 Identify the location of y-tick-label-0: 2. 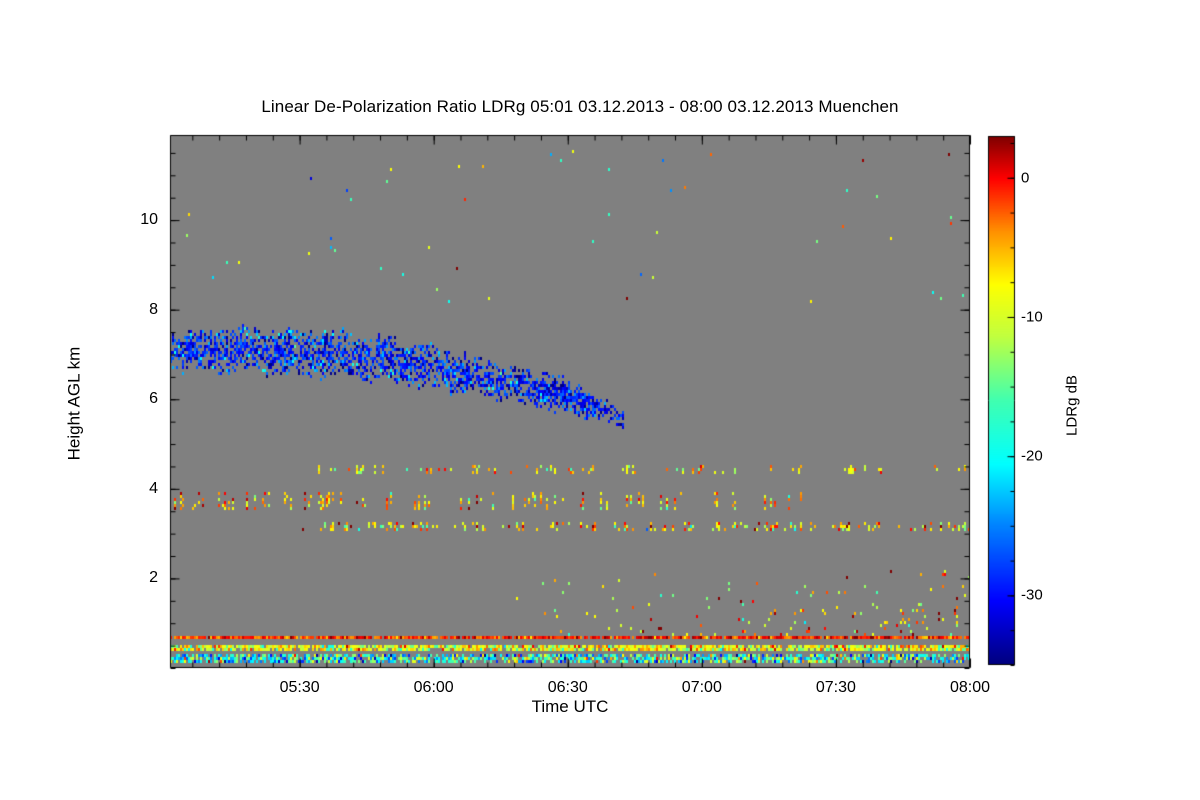
(153, 578).